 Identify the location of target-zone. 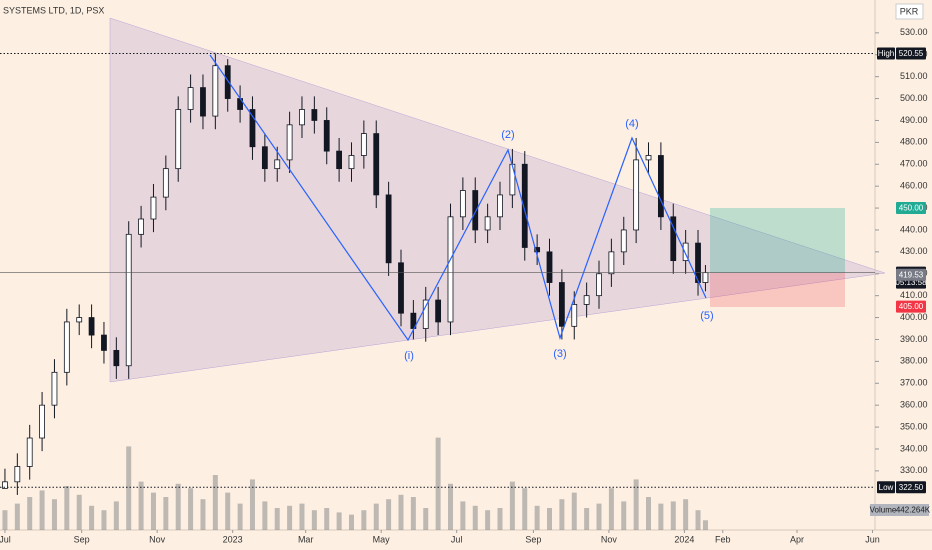
(777, 240).